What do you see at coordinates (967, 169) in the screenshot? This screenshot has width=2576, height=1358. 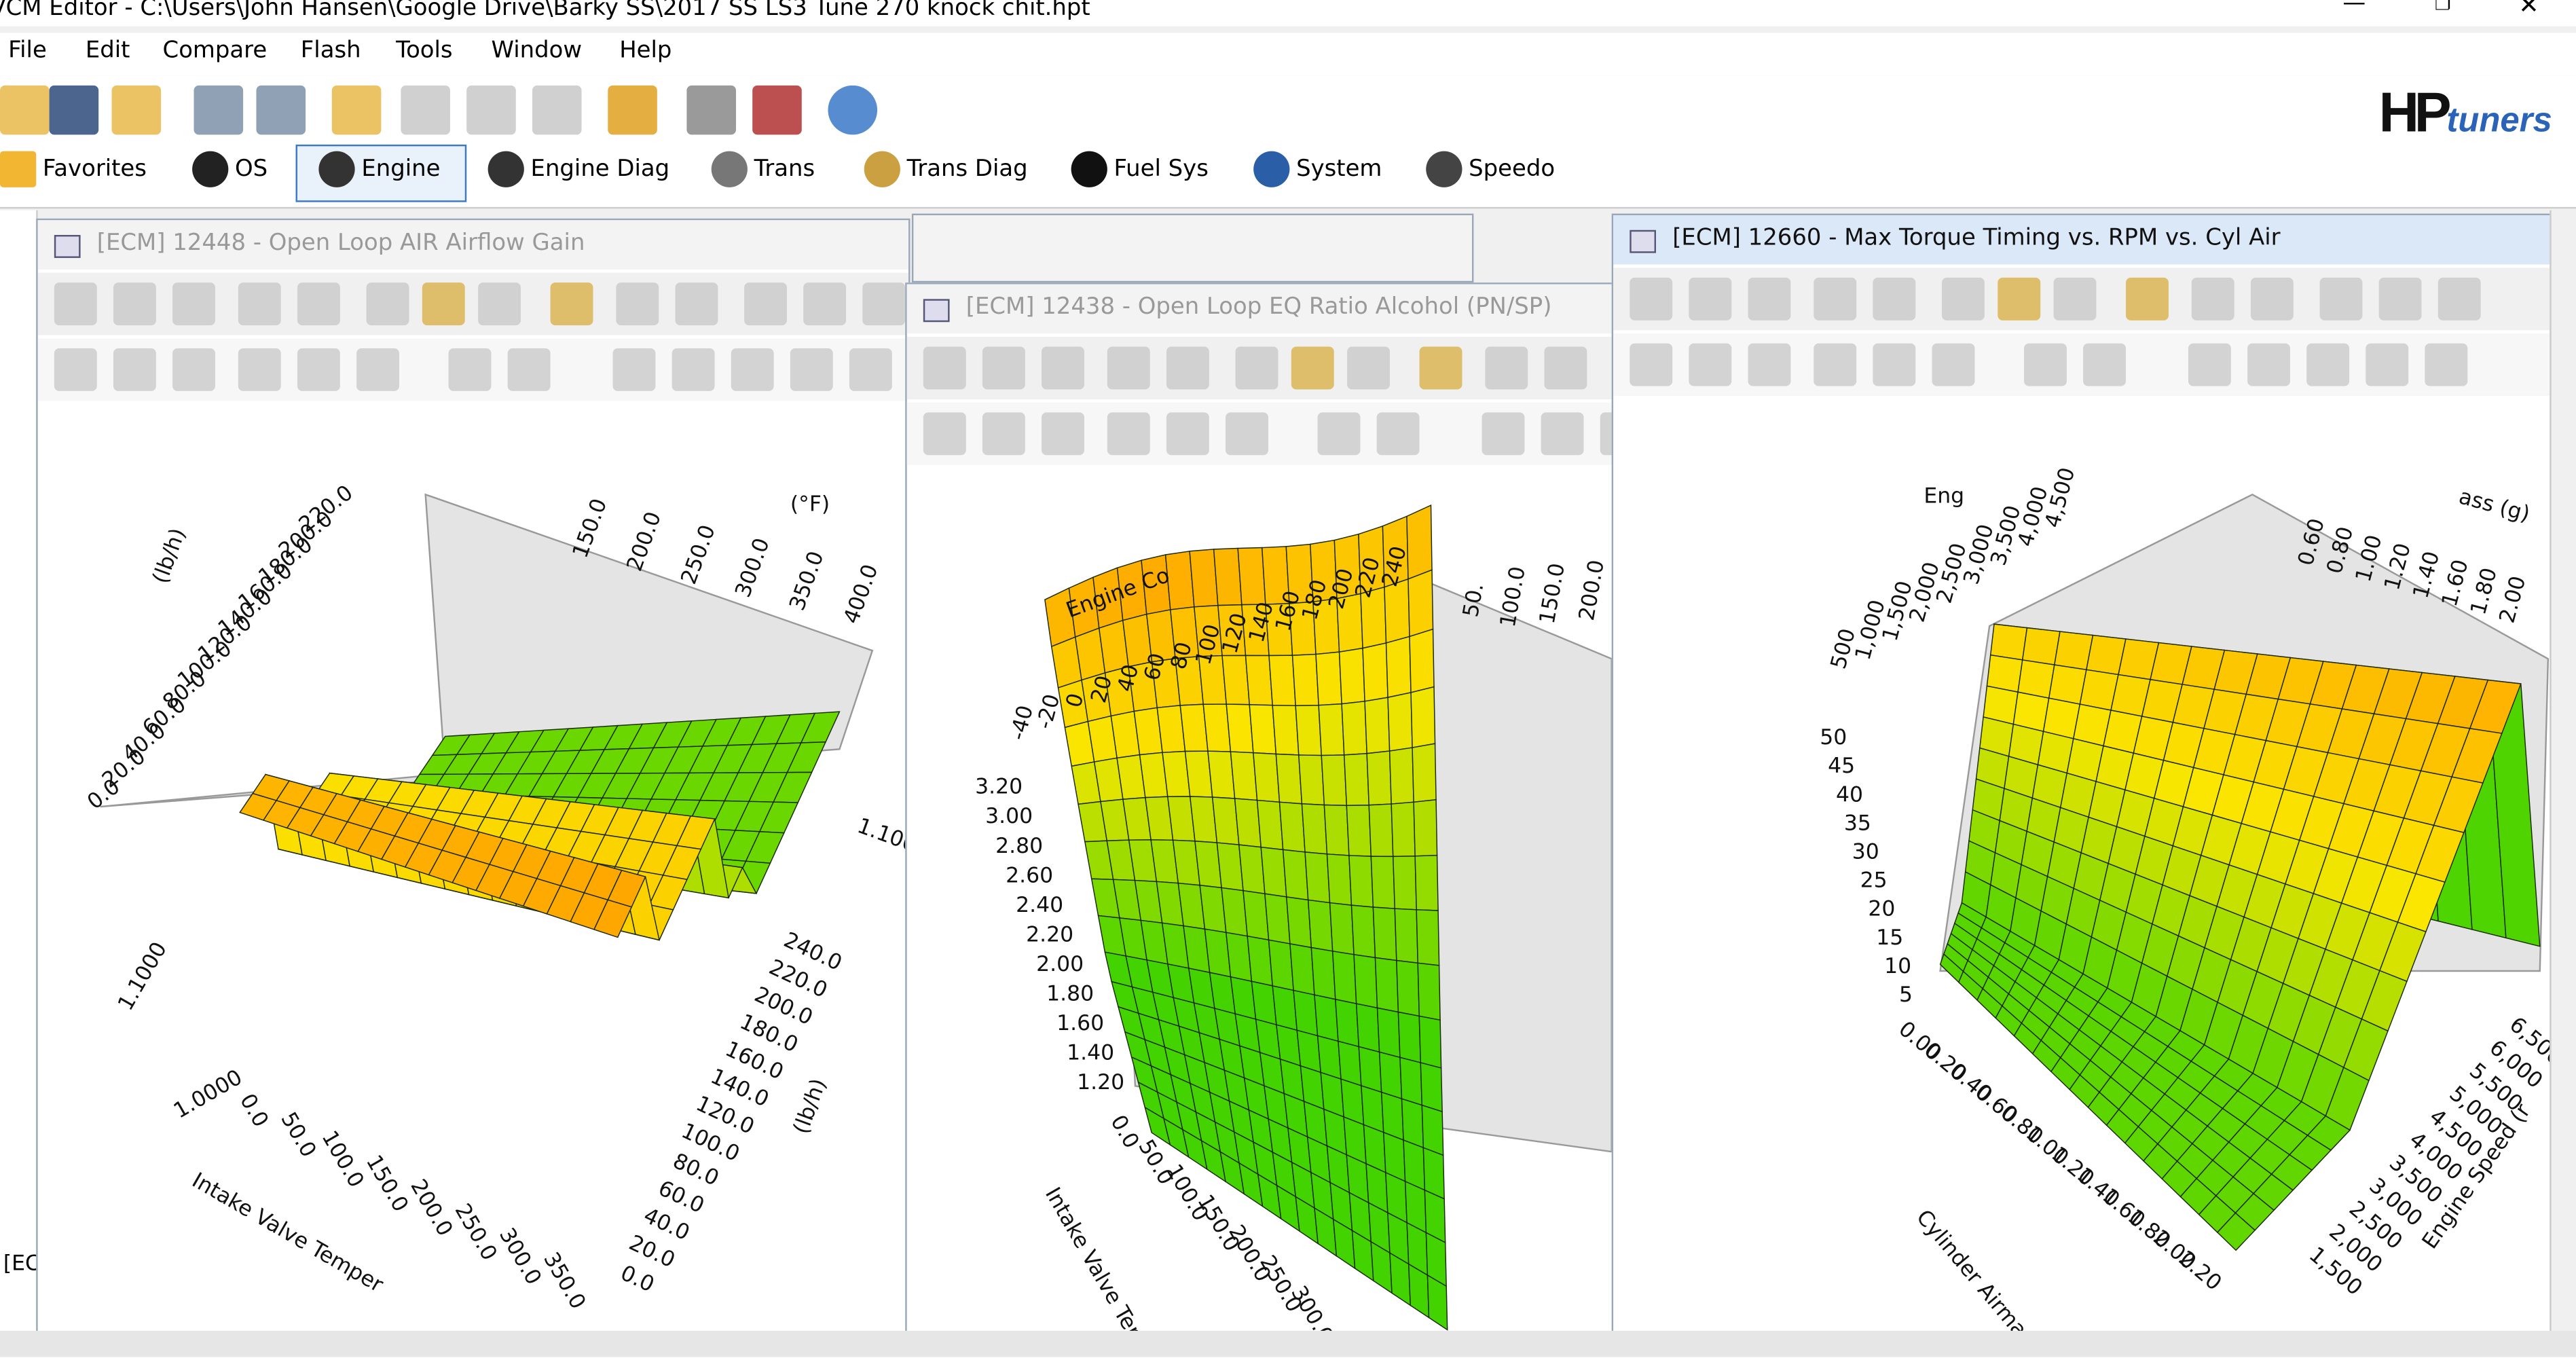 I see `nav-item: Trans Diag` at bounding box center [967, 169].